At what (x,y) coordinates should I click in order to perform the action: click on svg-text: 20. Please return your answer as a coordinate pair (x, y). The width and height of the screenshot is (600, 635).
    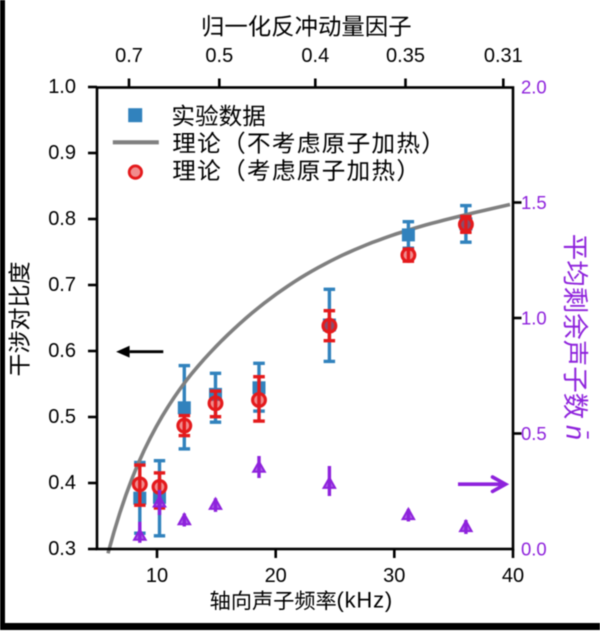
    Looking at the image, I should click on (276, 576).